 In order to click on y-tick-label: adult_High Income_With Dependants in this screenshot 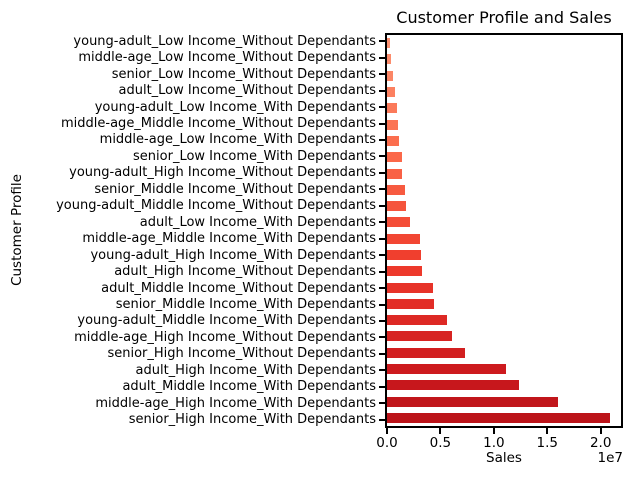, I will do `click(256, 370)`.